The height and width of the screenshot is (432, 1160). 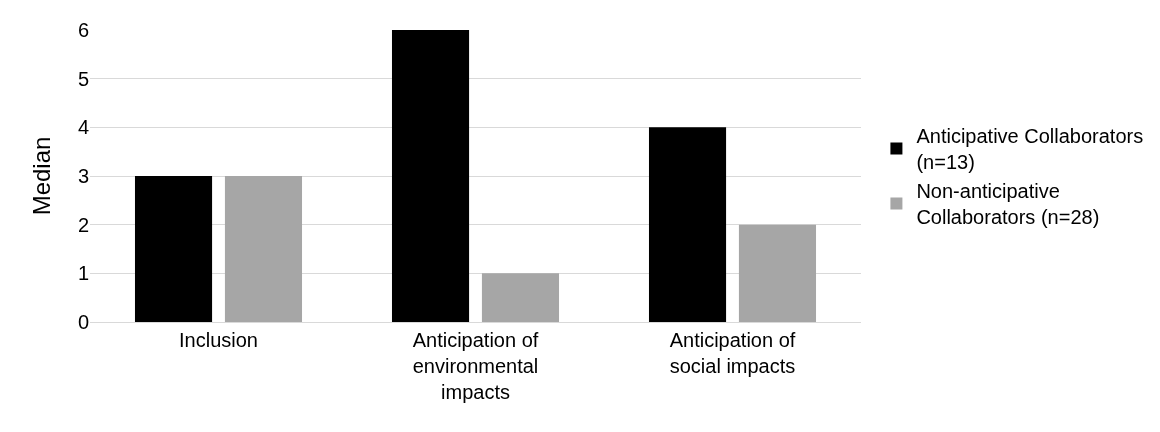 What do you see at coordinates (83, 127) in the screenshot?
I see `y-tick-label: 4` at bounding box center [83, 127].